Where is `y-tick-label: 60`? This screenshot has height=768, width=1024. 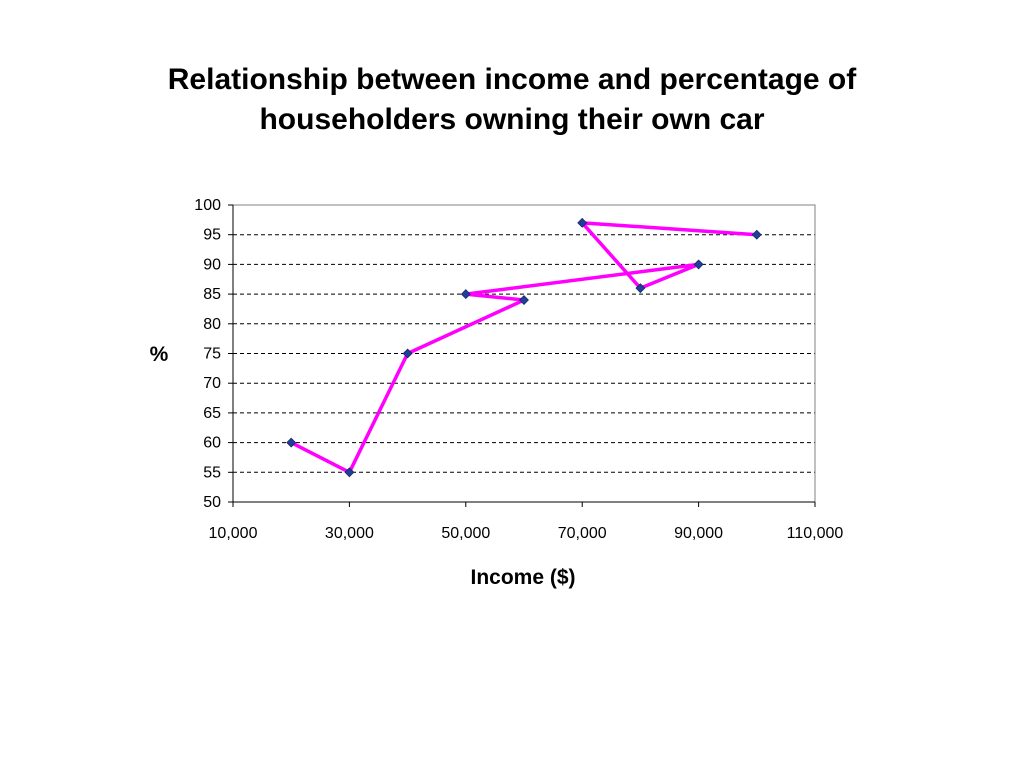 y-tick-label: 60 is located at coordinates (212, 443).